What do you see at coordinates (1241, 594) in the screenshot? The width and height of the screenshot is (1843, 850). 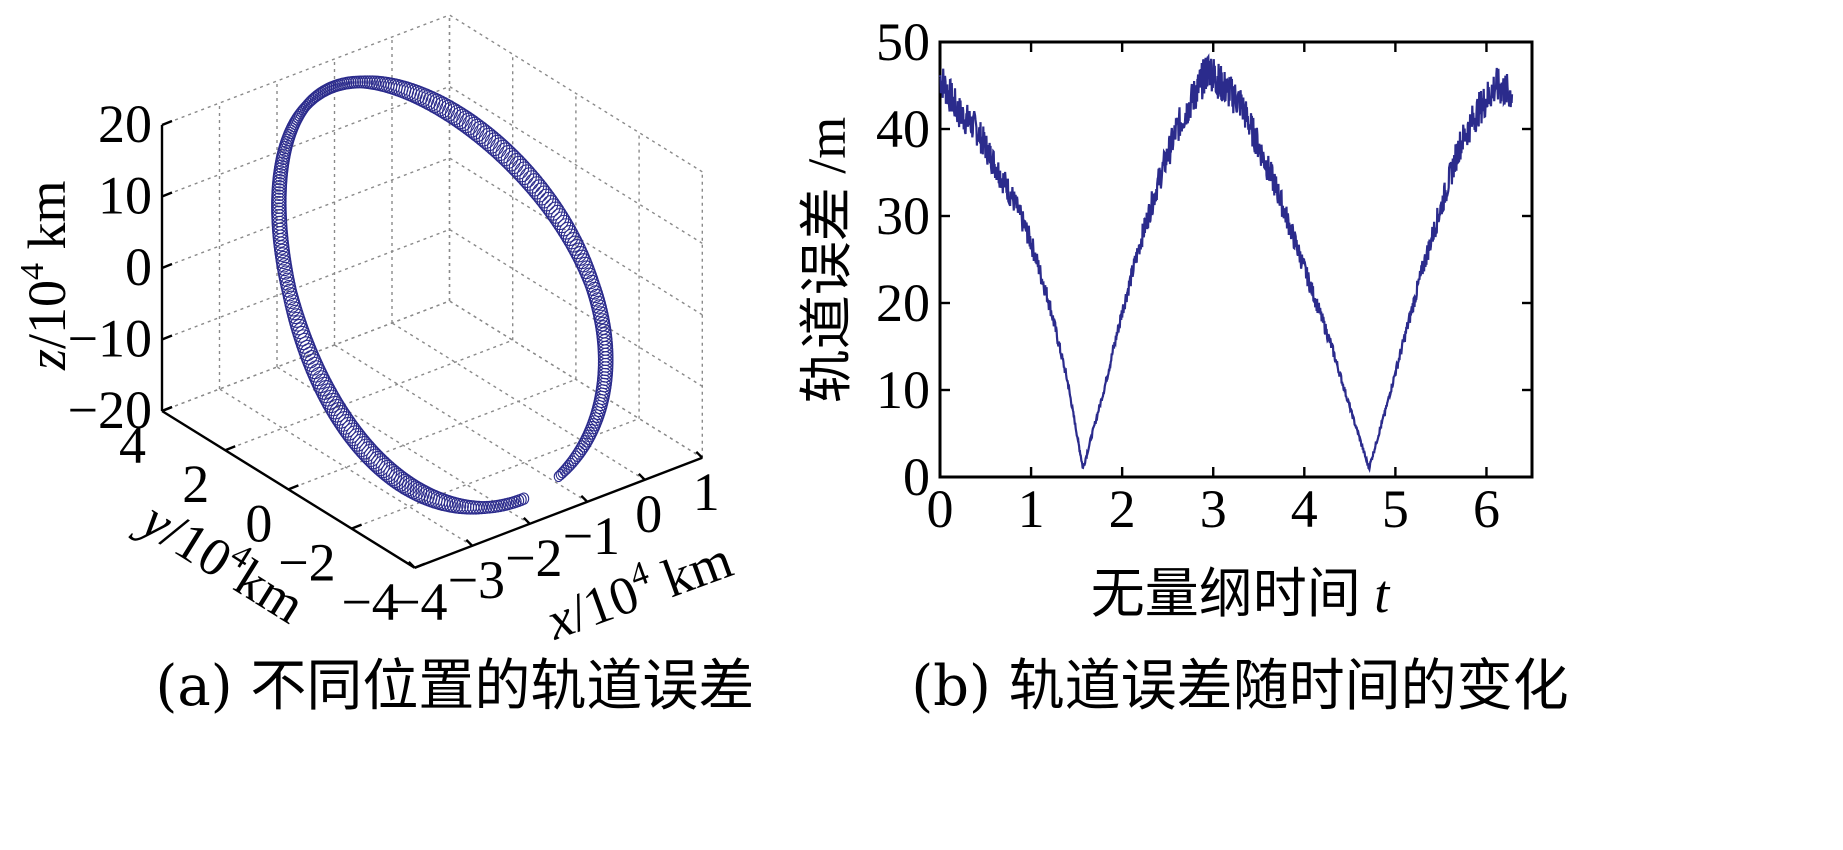 I see `chart-b-xlabel: 无量纲时间 t` at bounding box center [1241, 594].